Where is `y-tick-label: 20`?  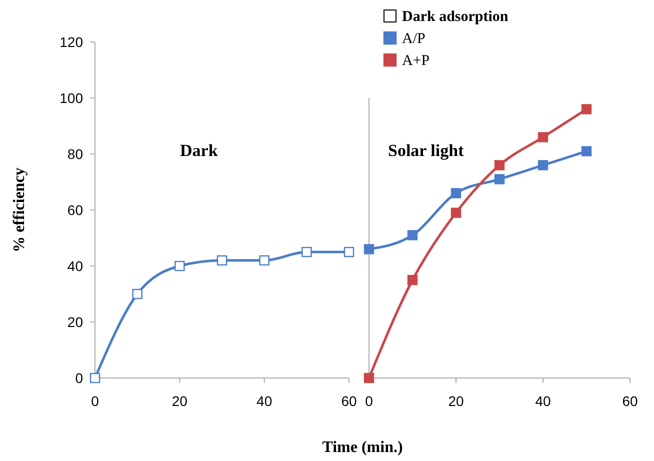 y-tick-label: 20 is located at coordinates (75, 322).